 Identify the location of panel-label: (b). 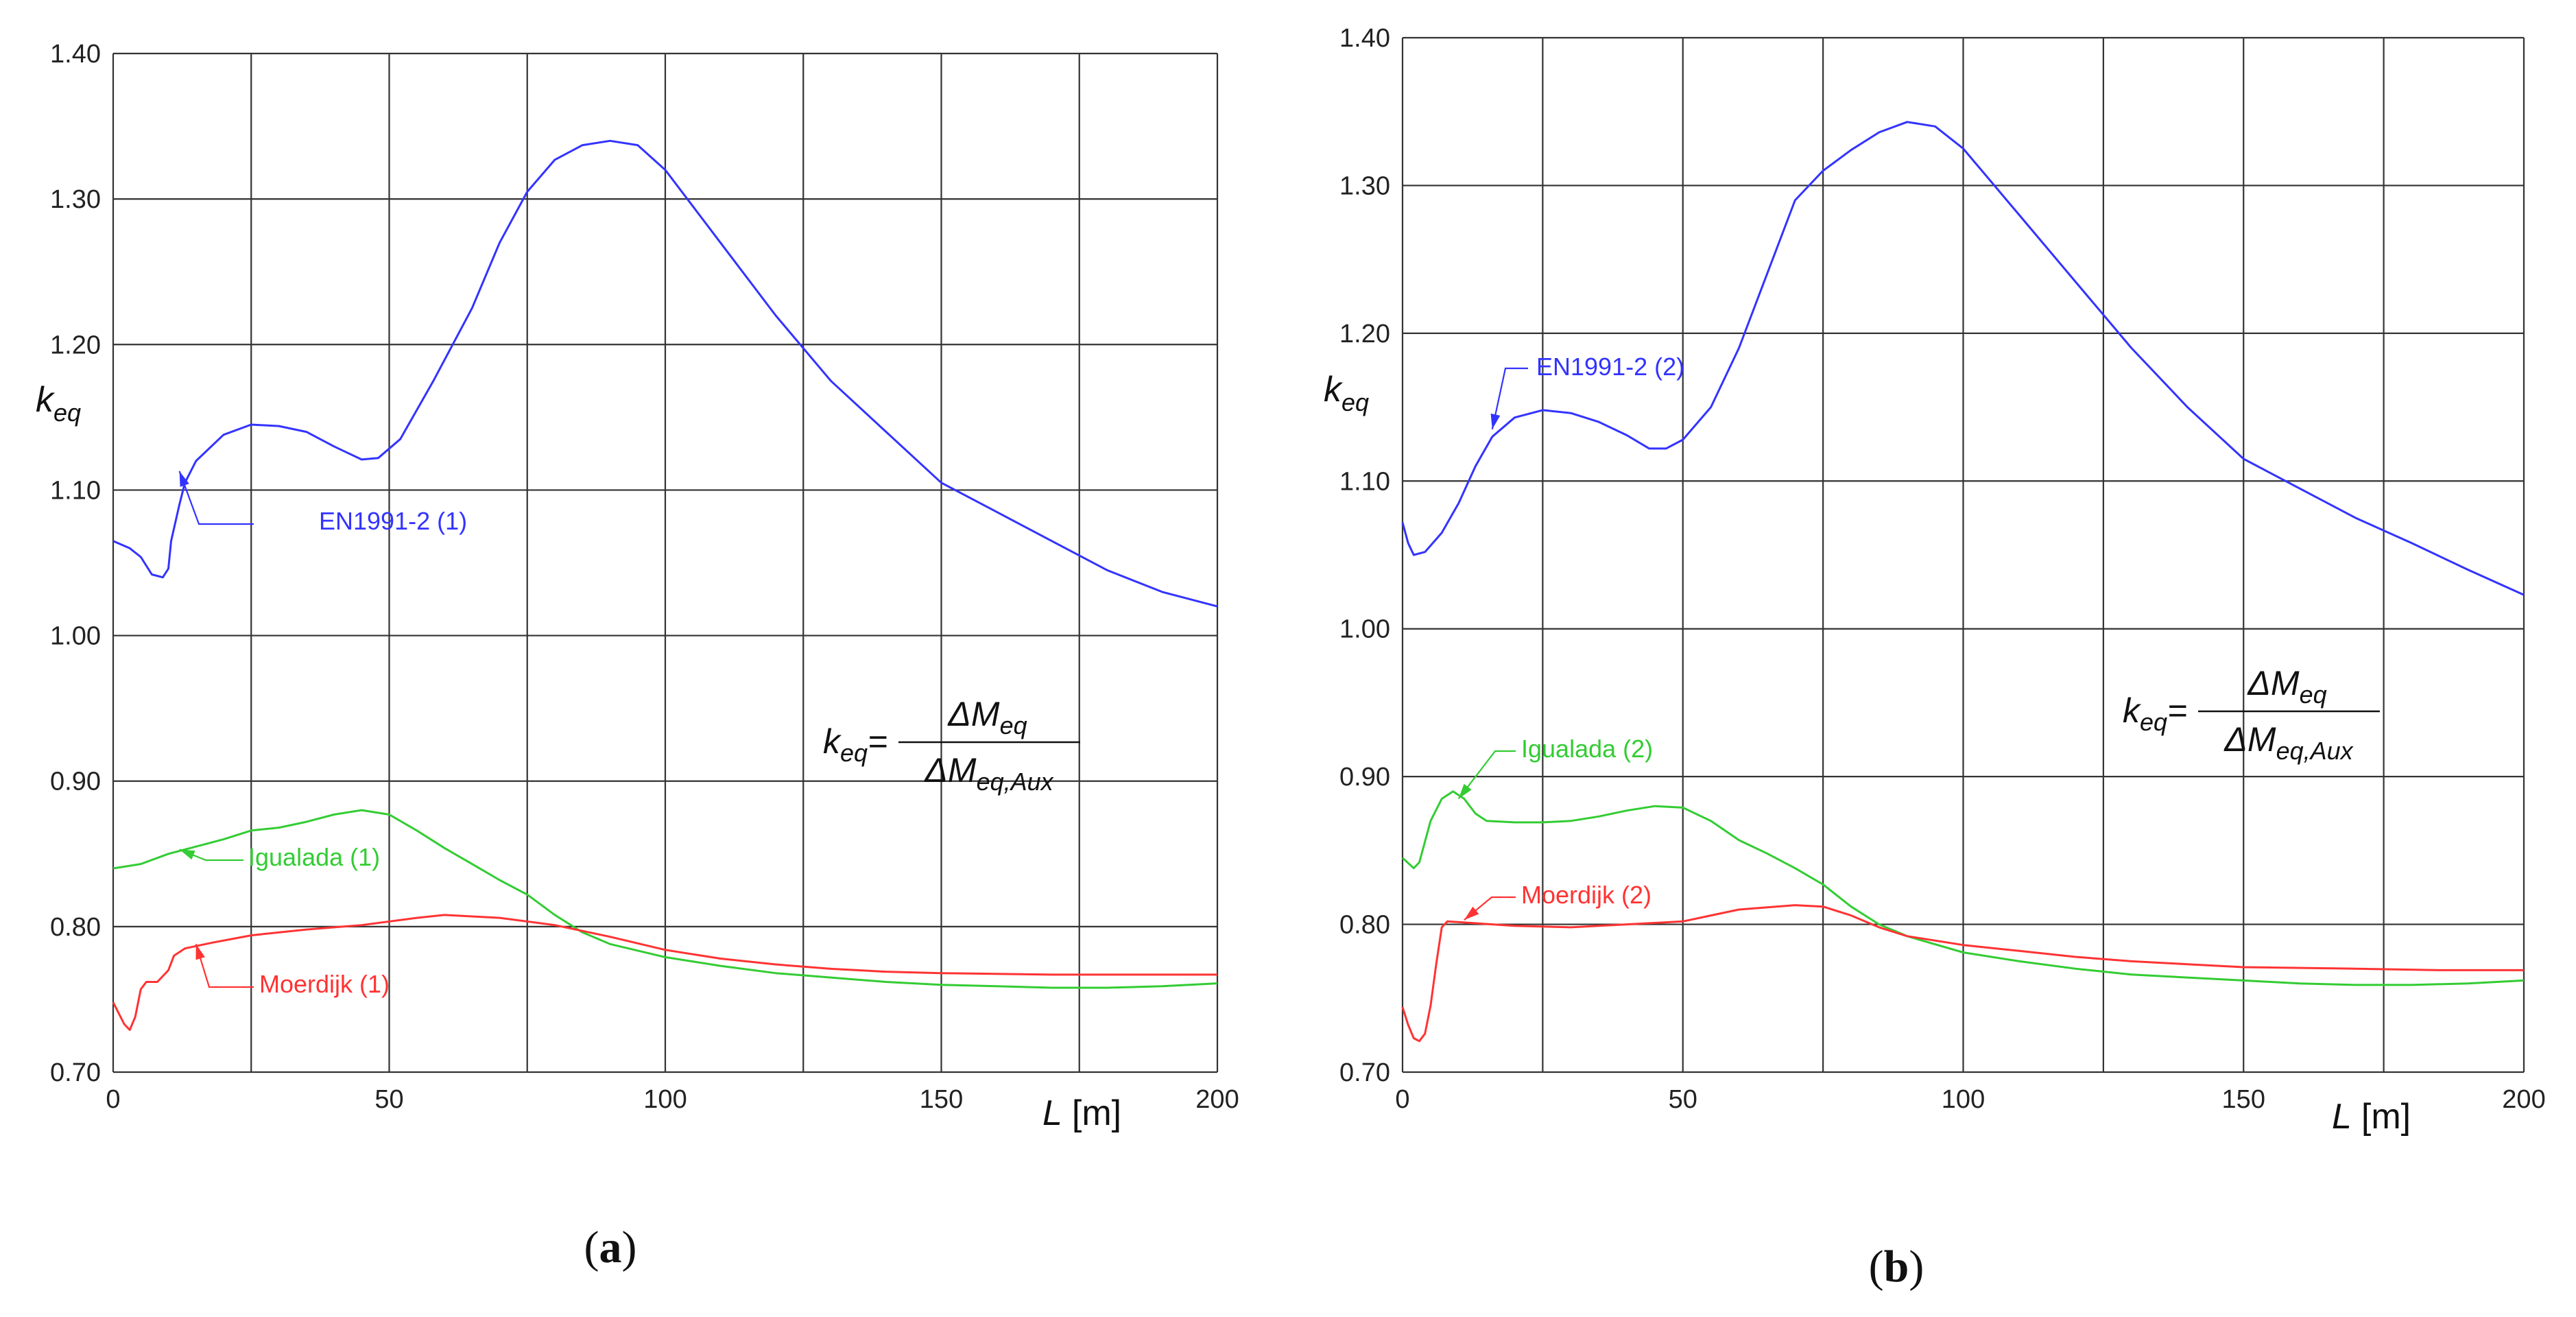
(1896, 1267).